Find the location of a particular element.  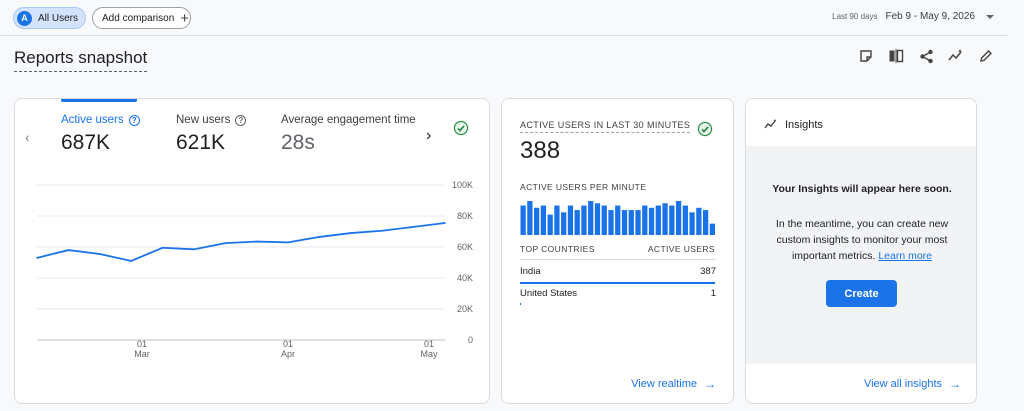

segment-label: All Users is located at coordinates (58, 18).